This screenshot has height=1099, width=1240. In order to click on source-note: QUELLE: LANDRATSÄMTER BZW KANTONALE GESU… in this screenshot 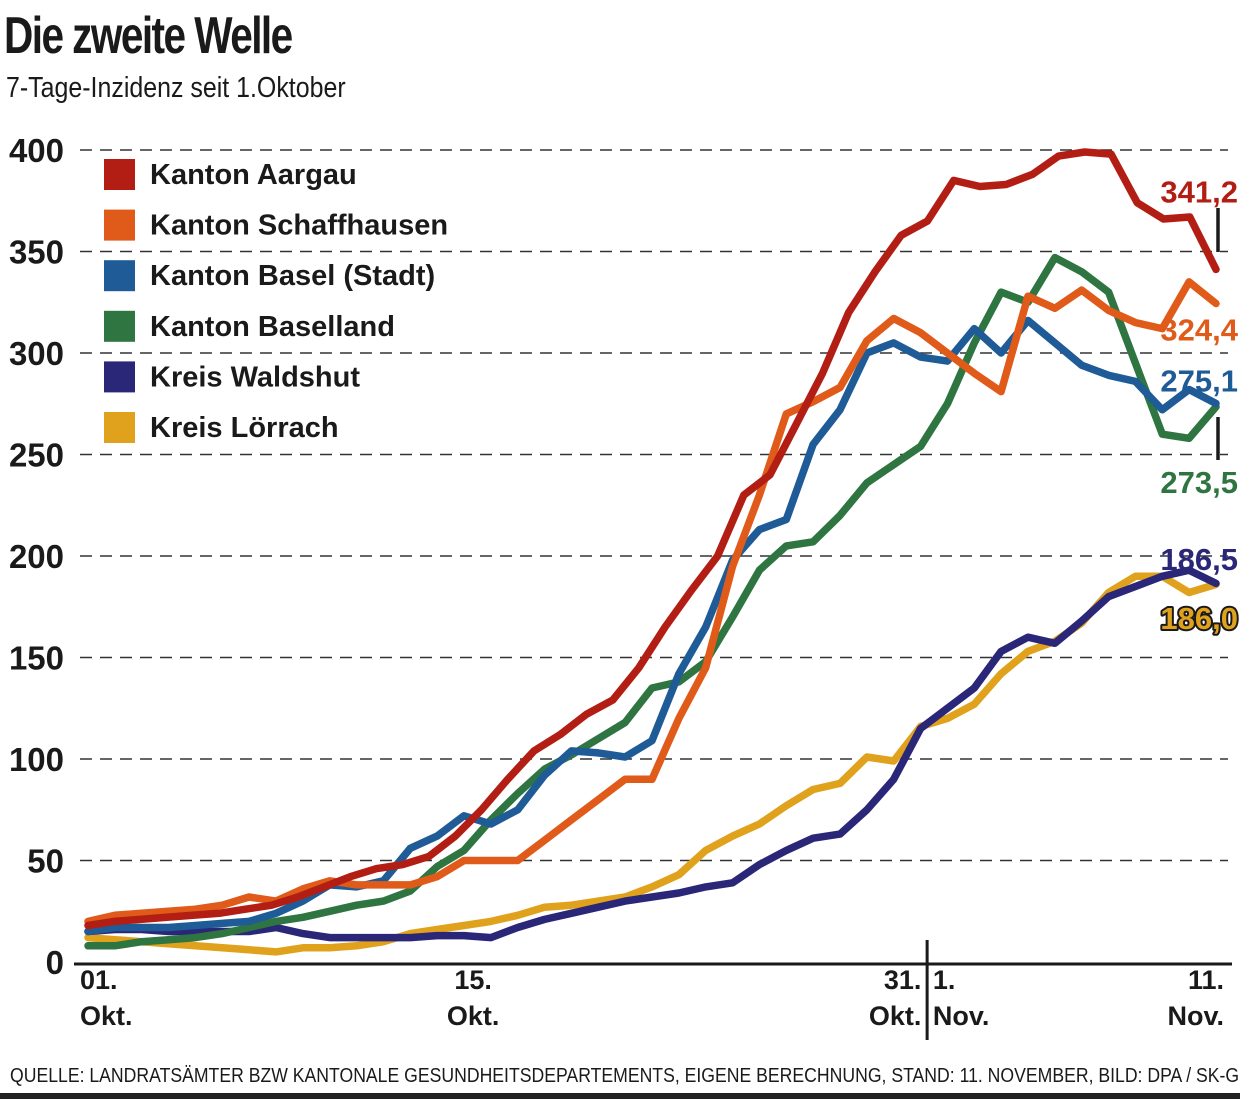, I will do `click(625, 1075)`.